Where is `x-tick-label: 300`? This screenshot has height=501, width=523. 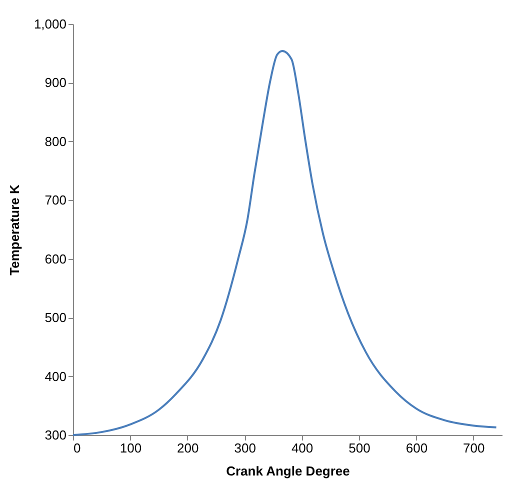
x-tick-label: 300 is located at coordinates (245, 448).